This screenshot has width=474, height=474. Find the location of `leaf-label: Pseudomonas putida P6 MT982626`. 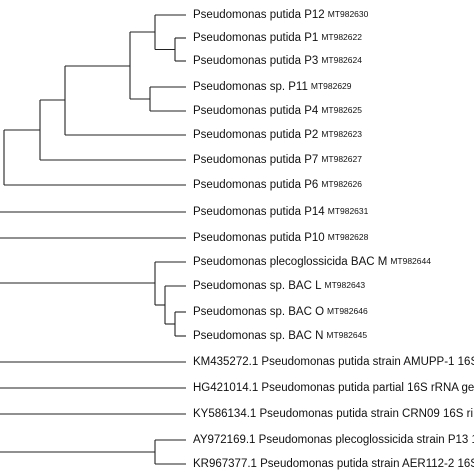

leaf-label: Pseudomonas putida P6 MT982626 is located at coordinates (277, 185).